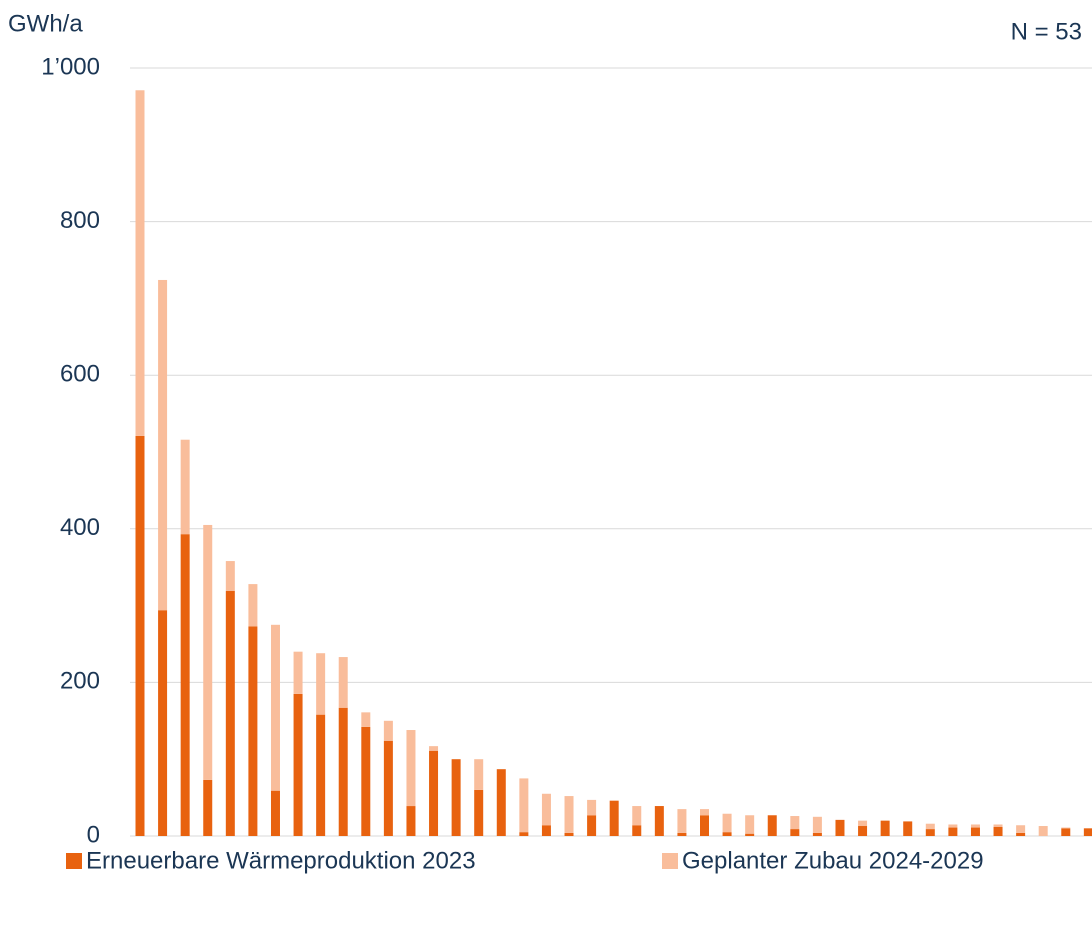 This screenshot has height=939, width=1092. What do you see at coordinates (80, 220) in the screenshot?
I see `y-tick-label: 800` at bounding box center [80, 220].